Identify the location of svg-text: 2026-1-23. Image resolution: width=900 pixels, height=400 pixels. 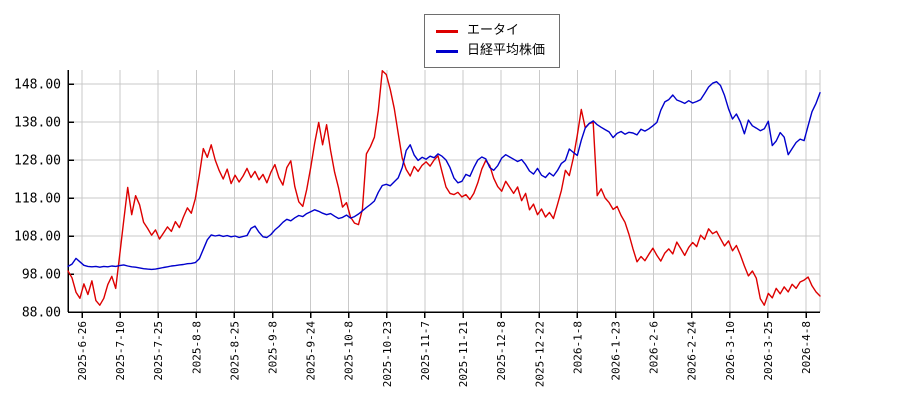
(616, 351).